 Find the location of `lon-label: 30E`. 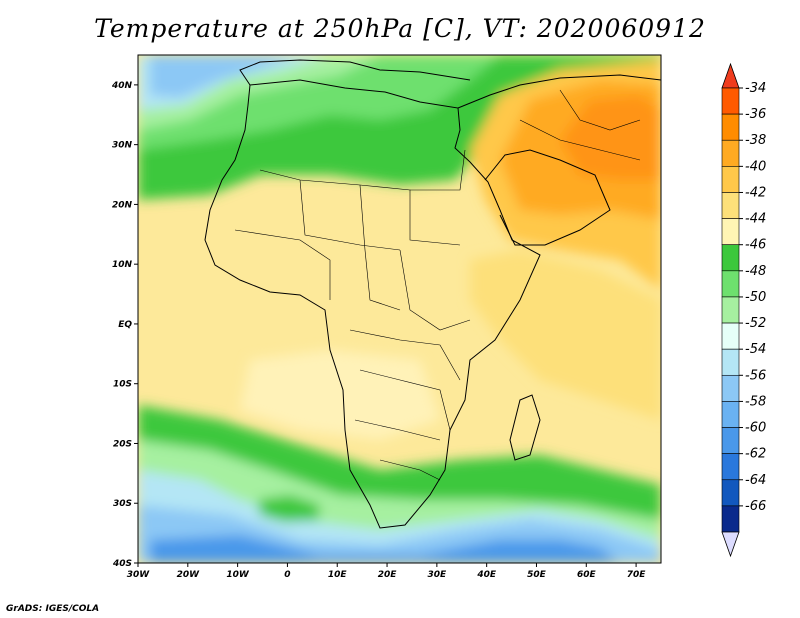

lon-label: 30E is located at coordinates (438, 575).